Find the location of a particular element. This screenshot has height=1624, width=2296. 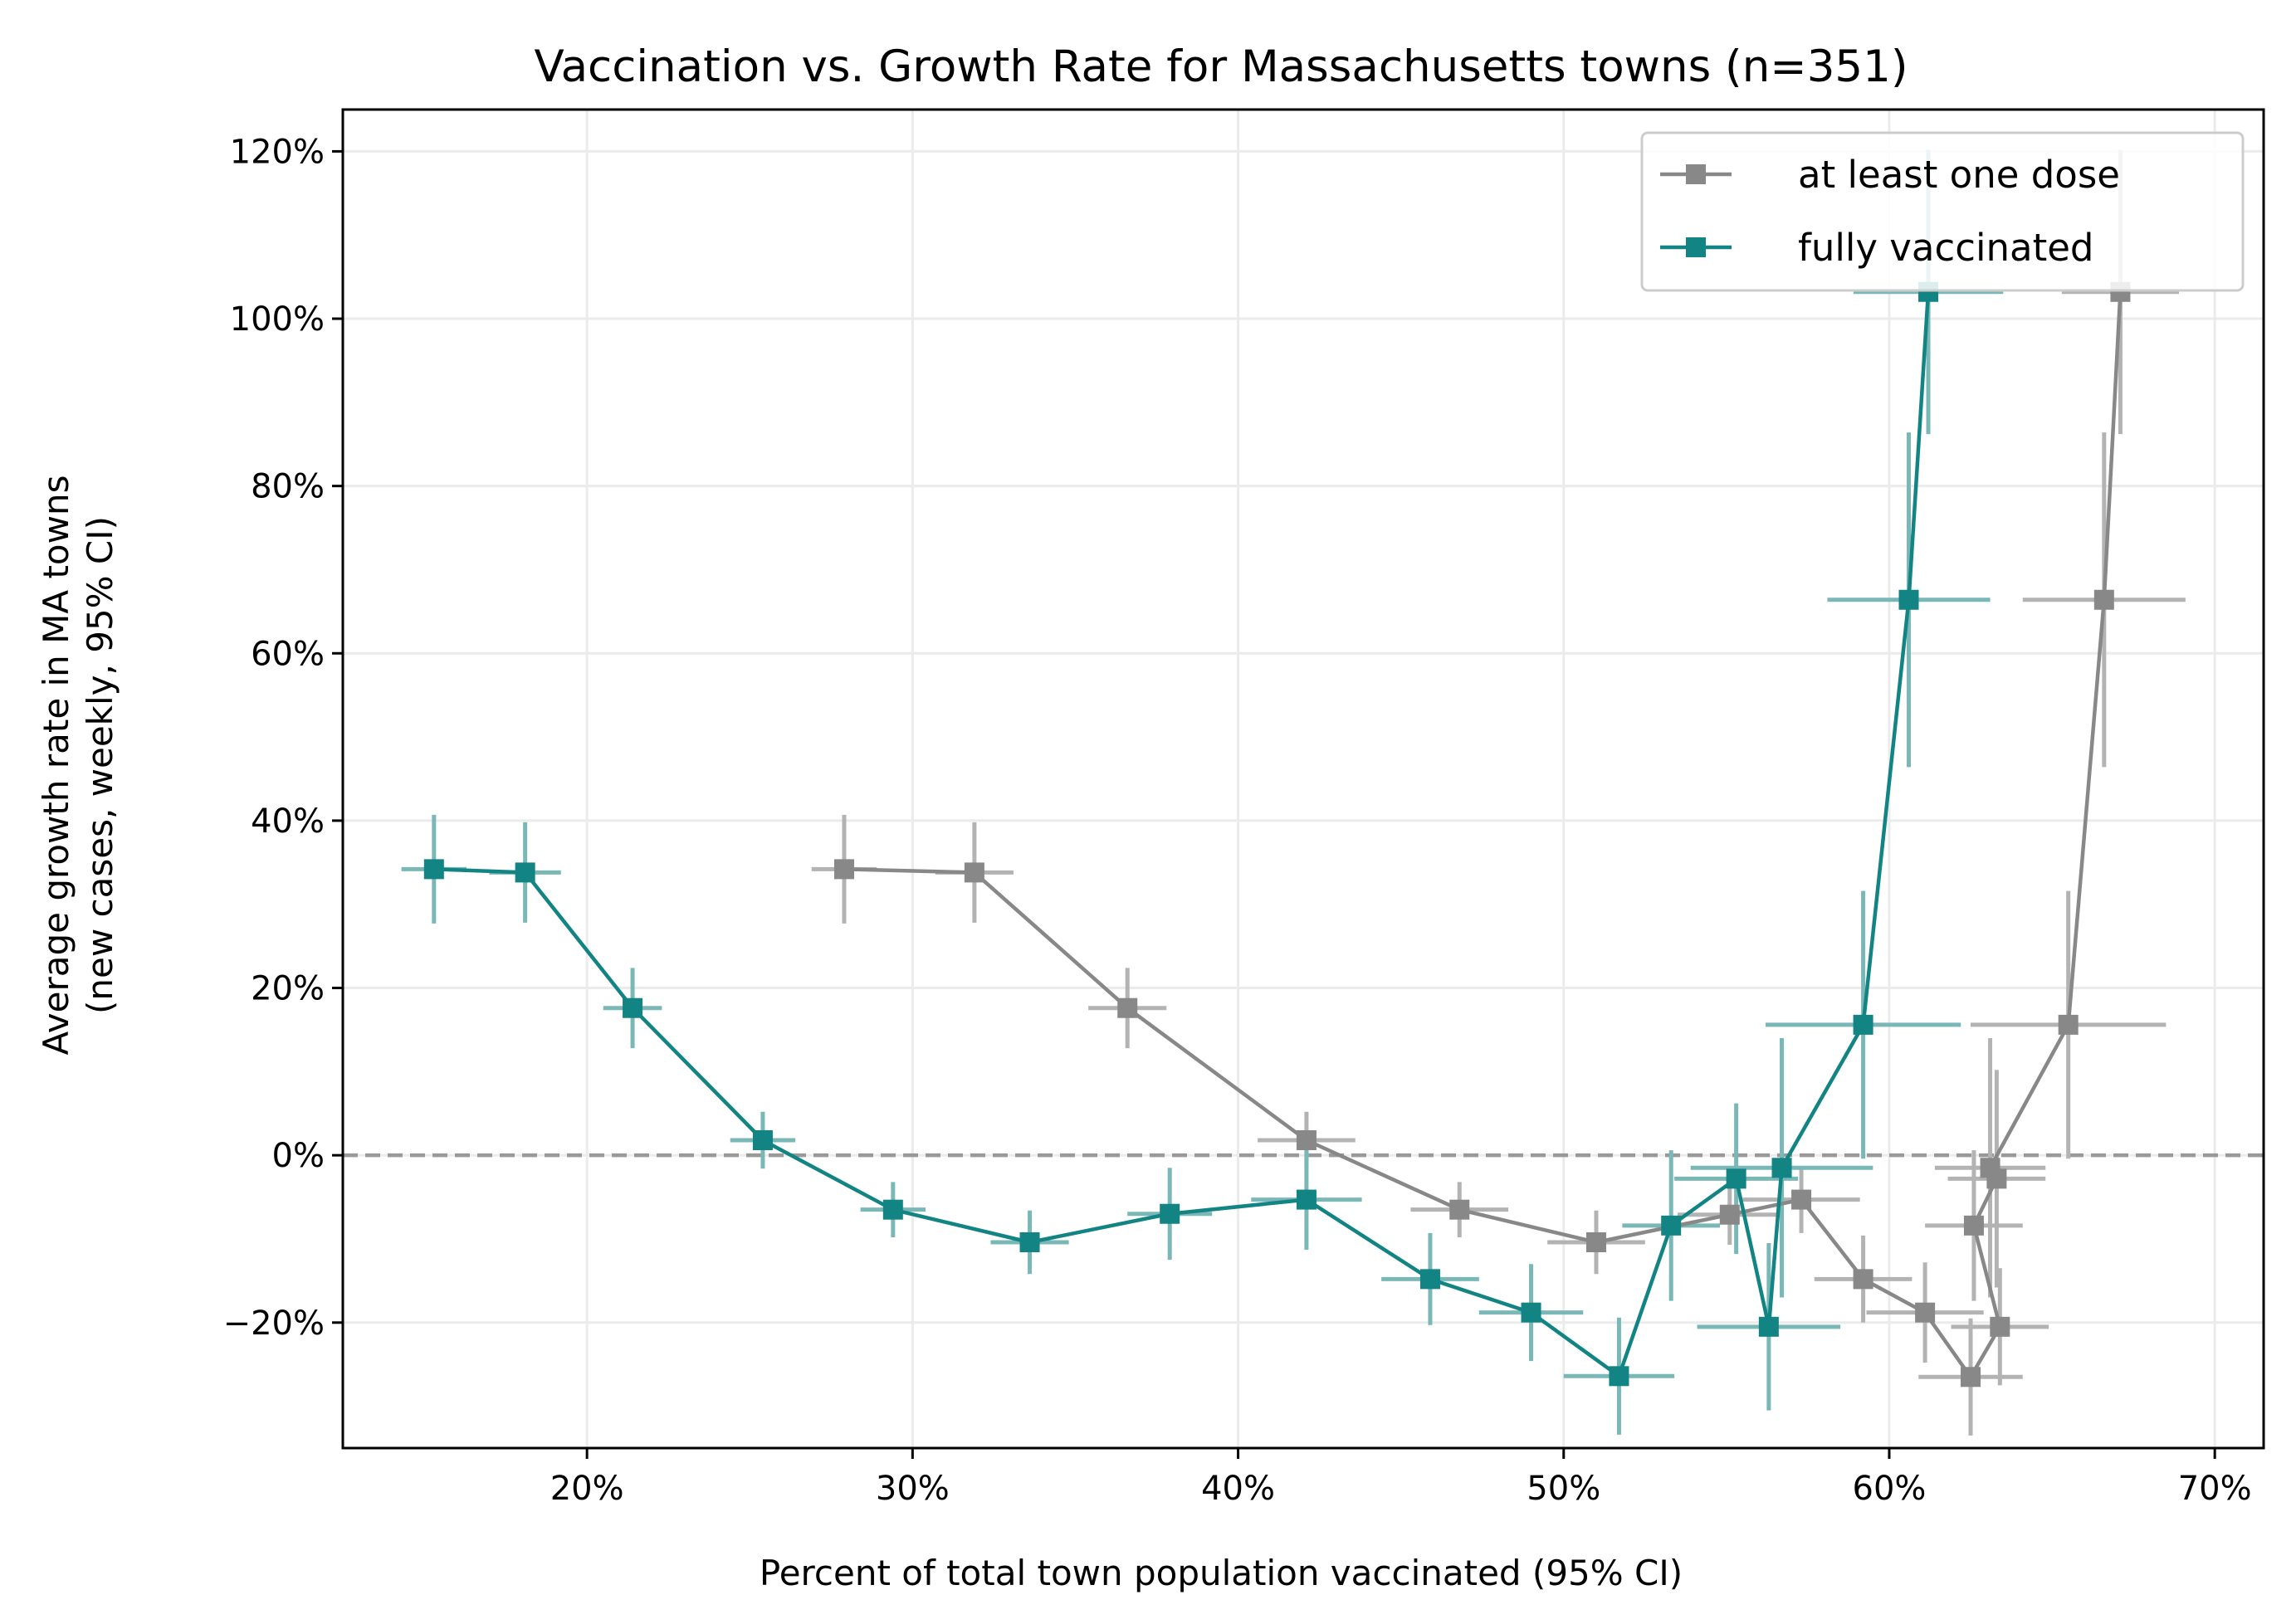

y-tick-label: 120% is located at coordinates (277, 152).